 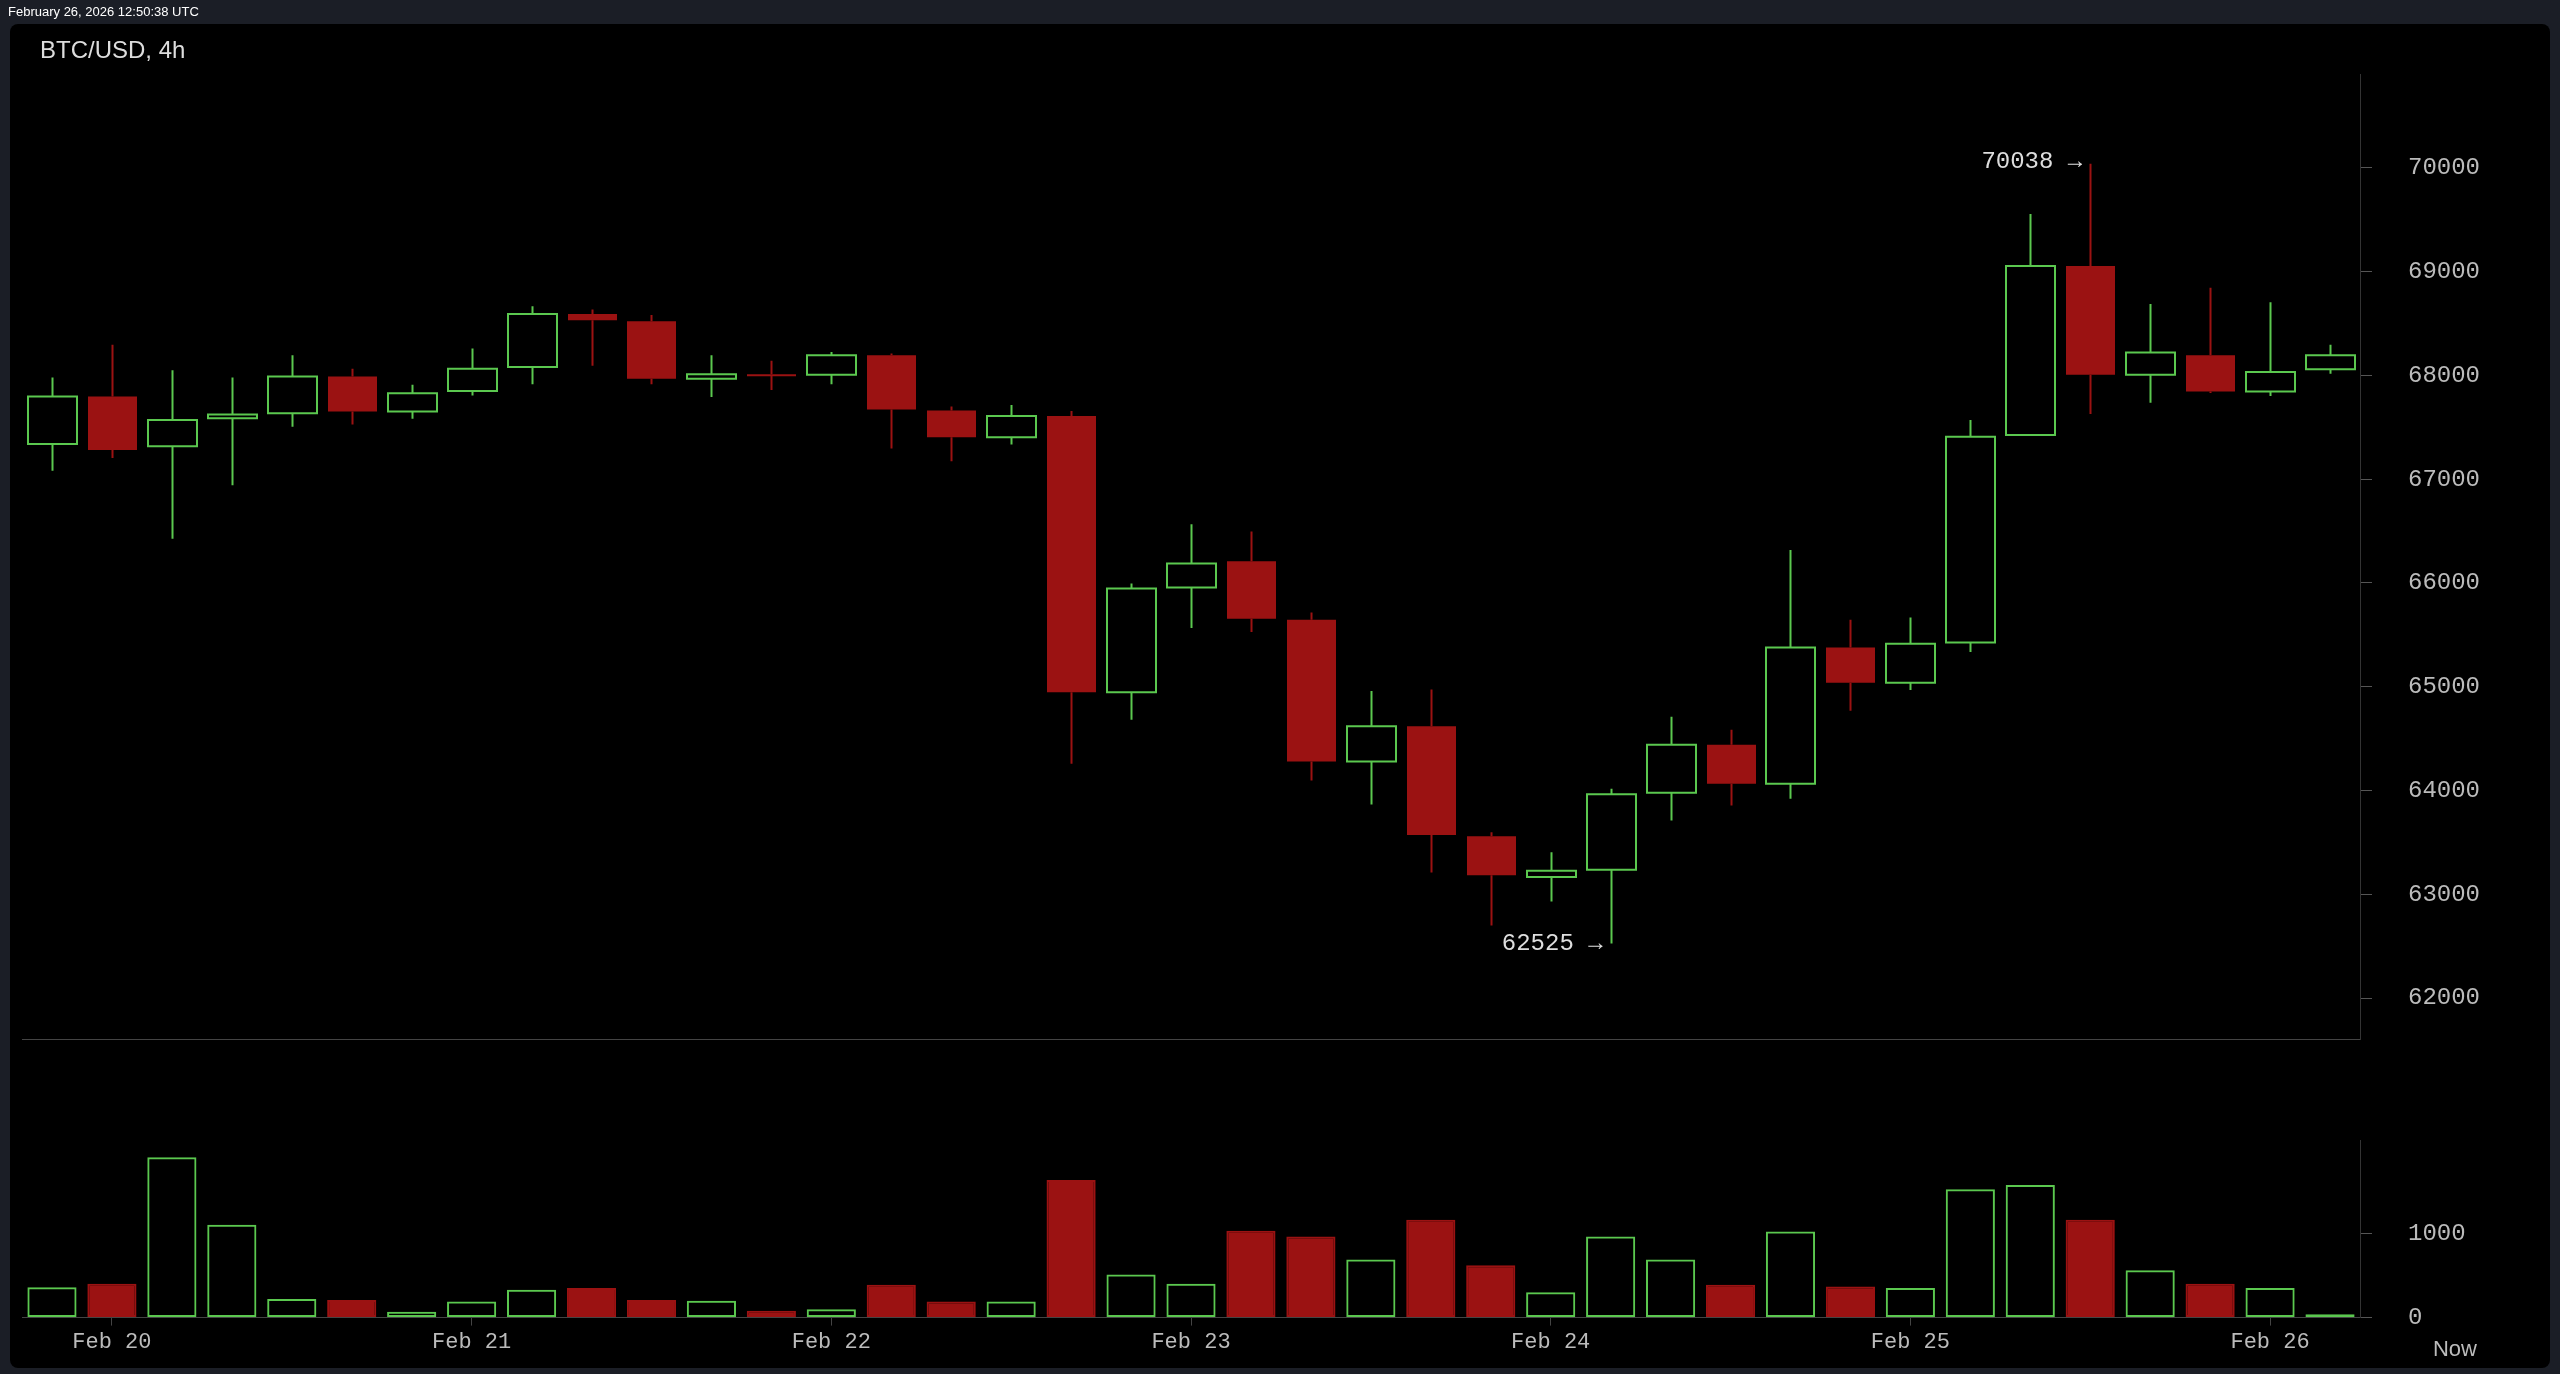 What do you see at coordinates (2444, 375) in the screenshot?
I see `y-tick-label: 68000` at bounding box center [2444, 375].